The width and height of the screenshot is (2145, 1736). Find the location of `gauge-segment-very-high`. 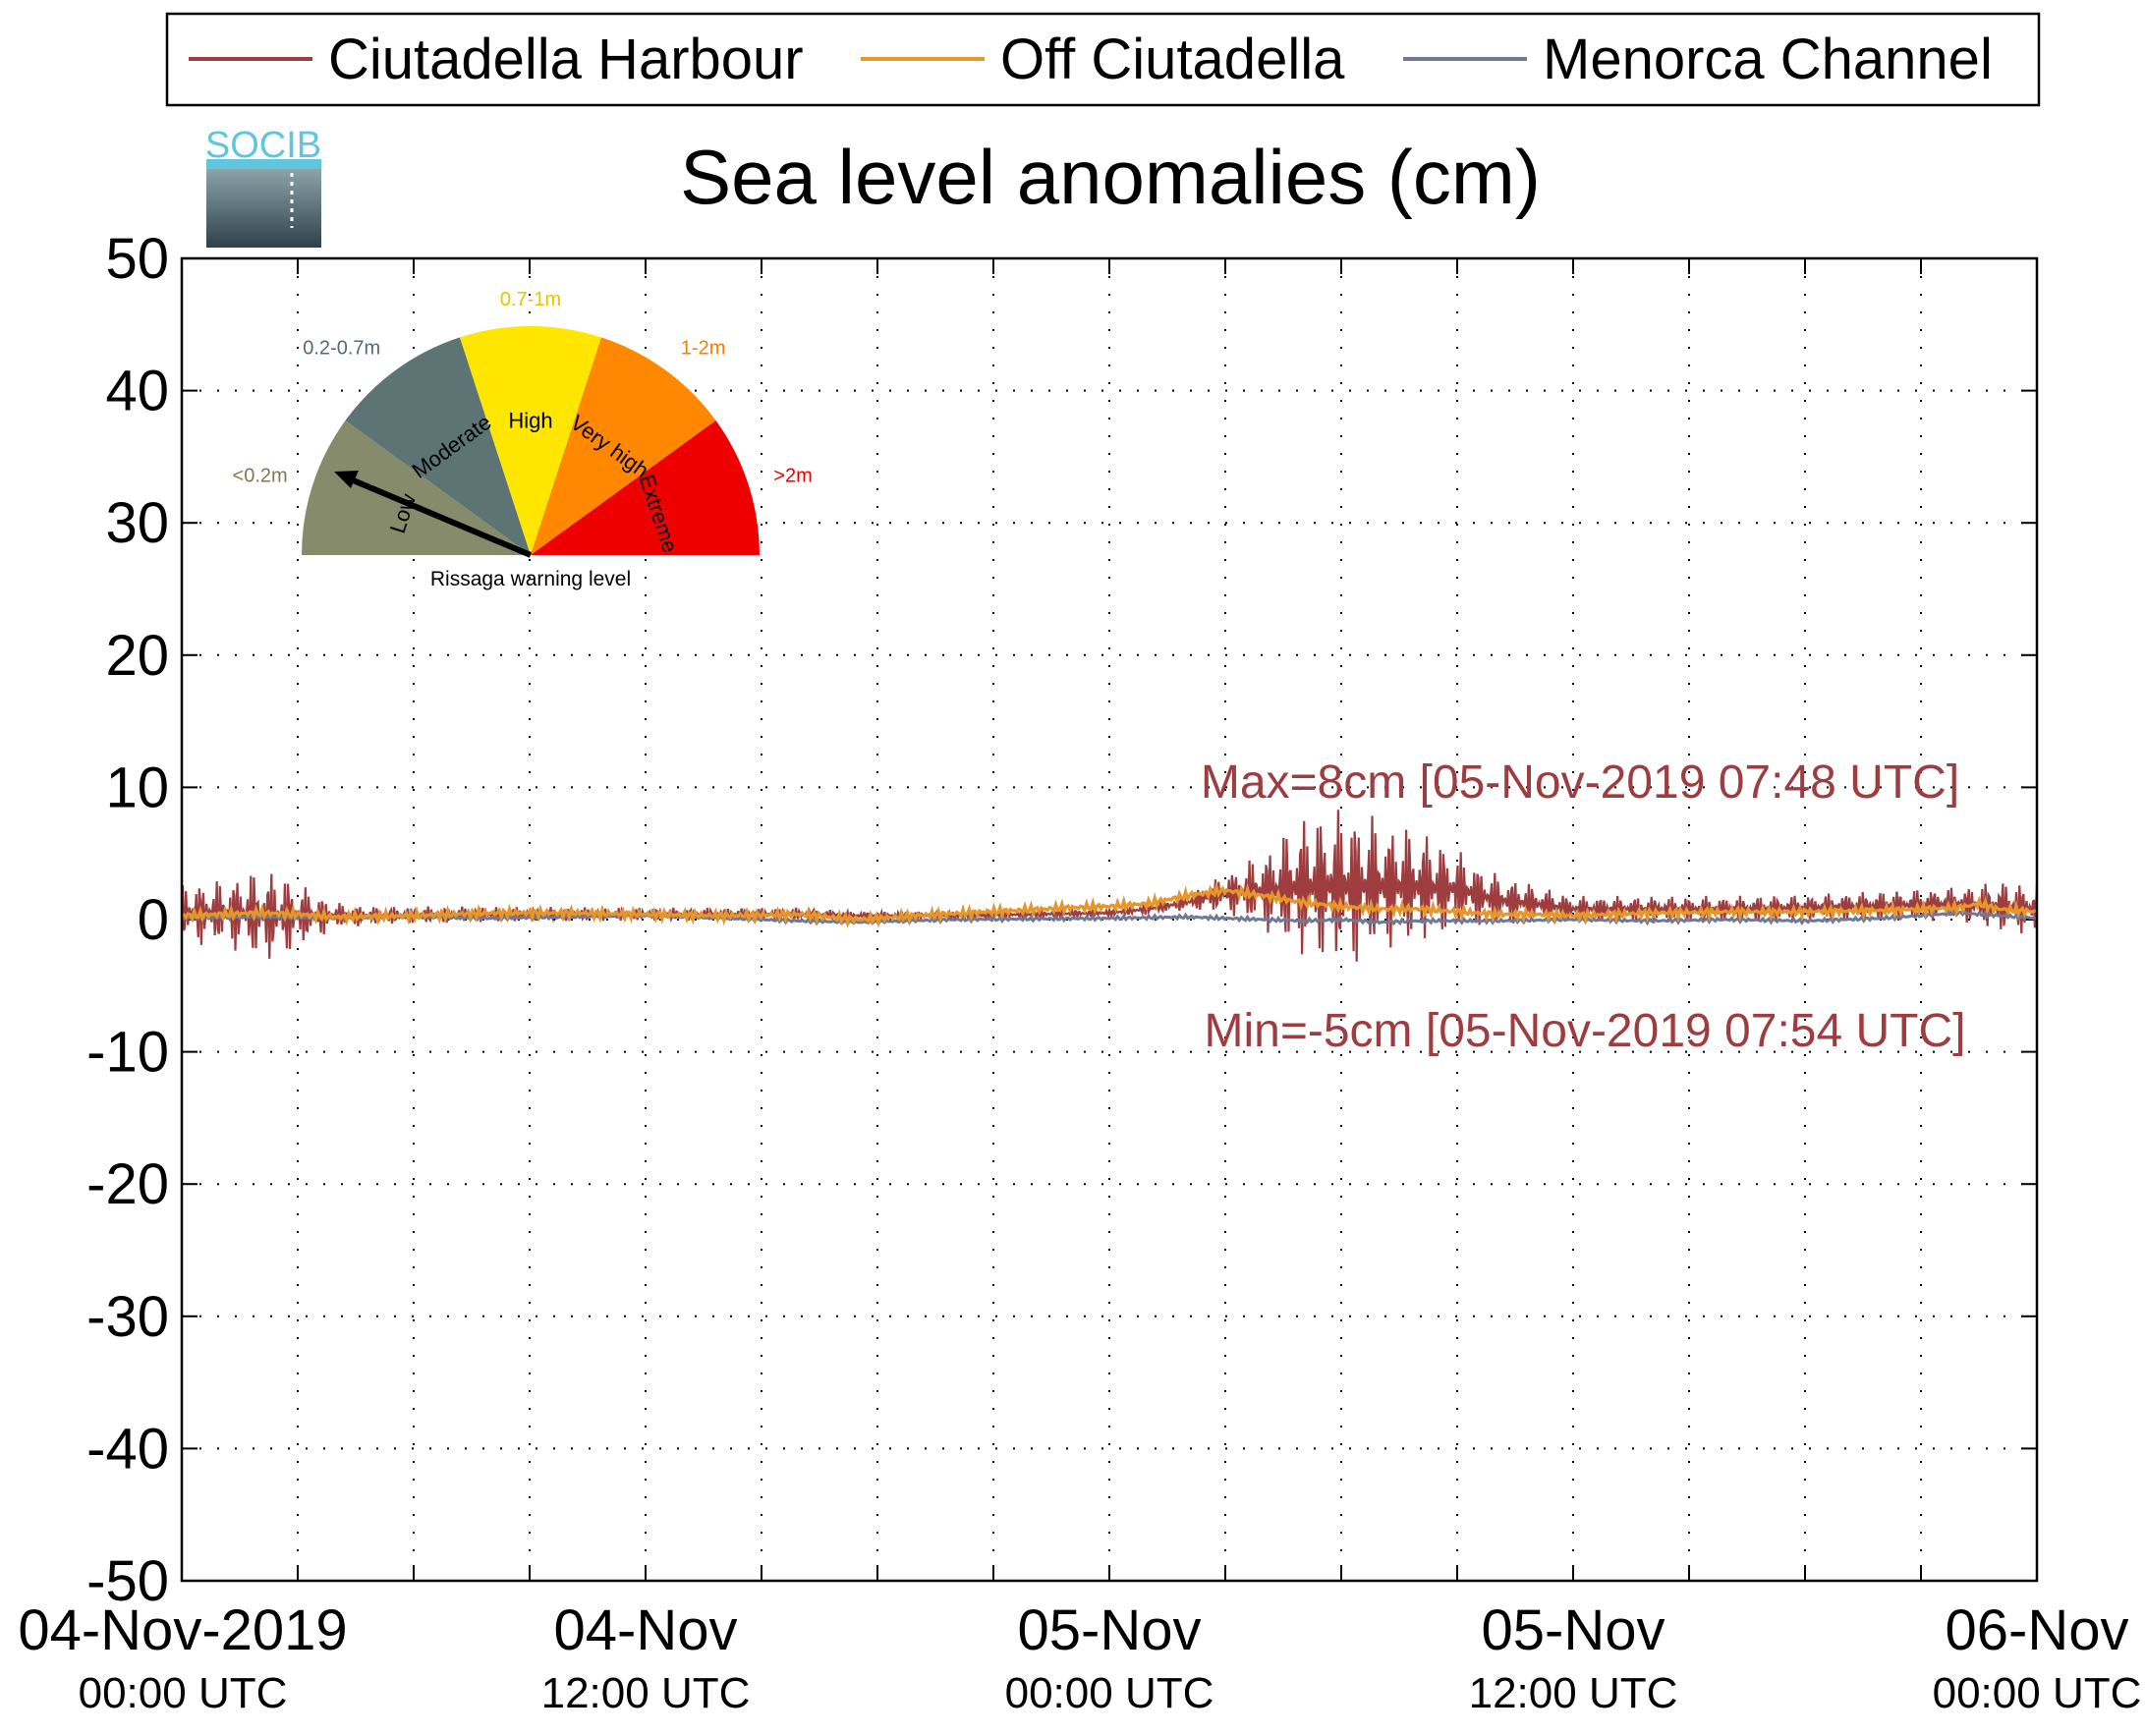

gauge-segment-very-high is located at coordinates (623, 446).